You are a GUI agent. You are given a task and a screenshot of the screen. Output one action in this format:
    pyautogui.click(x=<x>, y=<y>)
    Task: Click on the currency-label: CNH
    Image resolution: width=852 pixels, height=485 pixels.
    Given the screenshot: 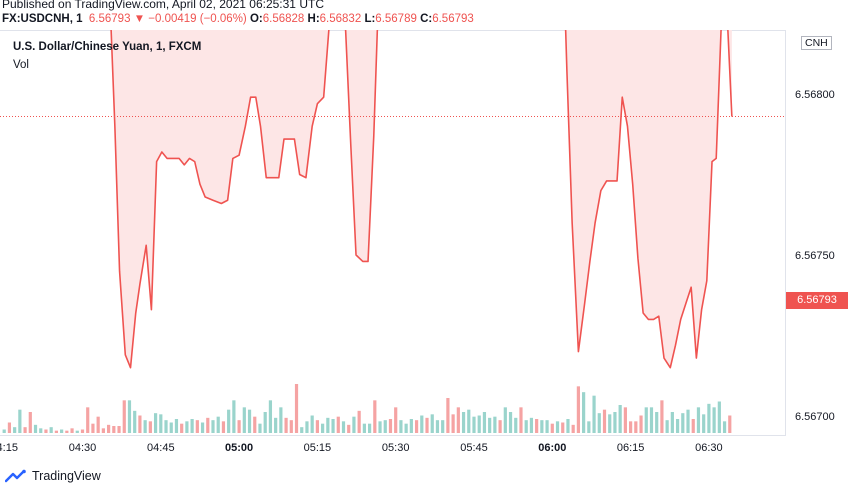 What is the action you would take?
    pyautogui.click(x=816, y=43)
    